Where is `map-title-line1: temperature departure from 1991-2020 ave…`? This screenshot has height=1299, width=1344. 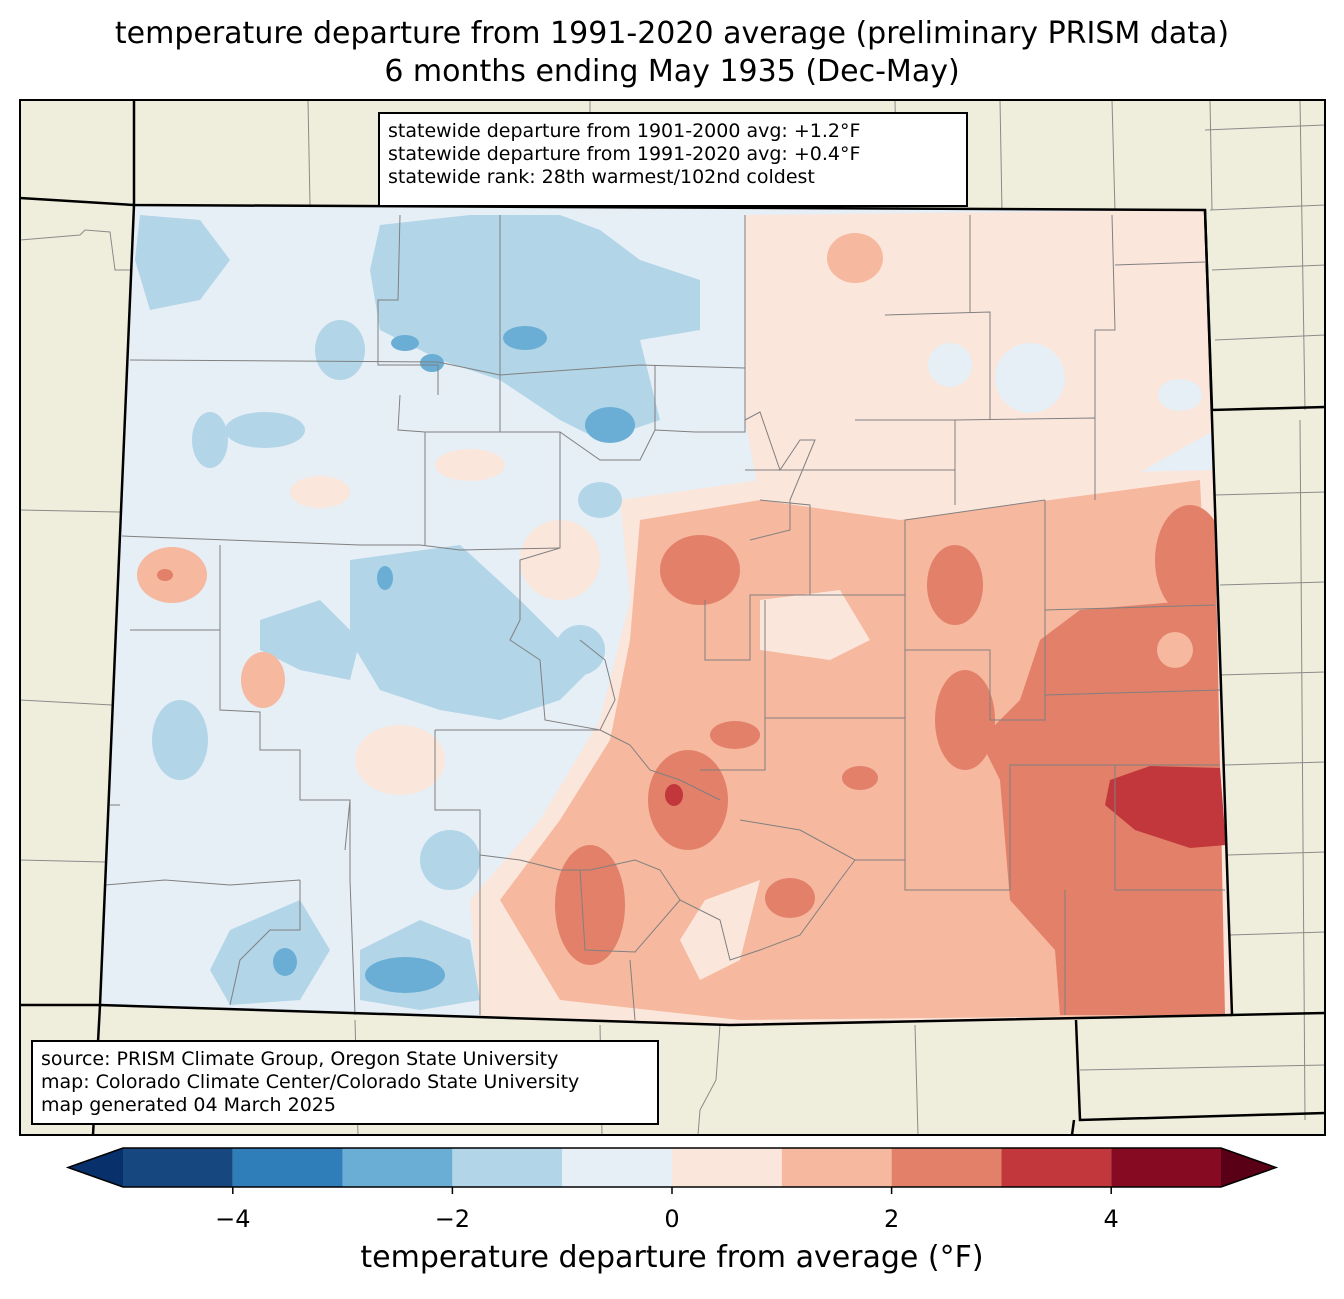
map-title-line1: temperature departure from 1991-2020 ave… is located at coordinates (672, 33).